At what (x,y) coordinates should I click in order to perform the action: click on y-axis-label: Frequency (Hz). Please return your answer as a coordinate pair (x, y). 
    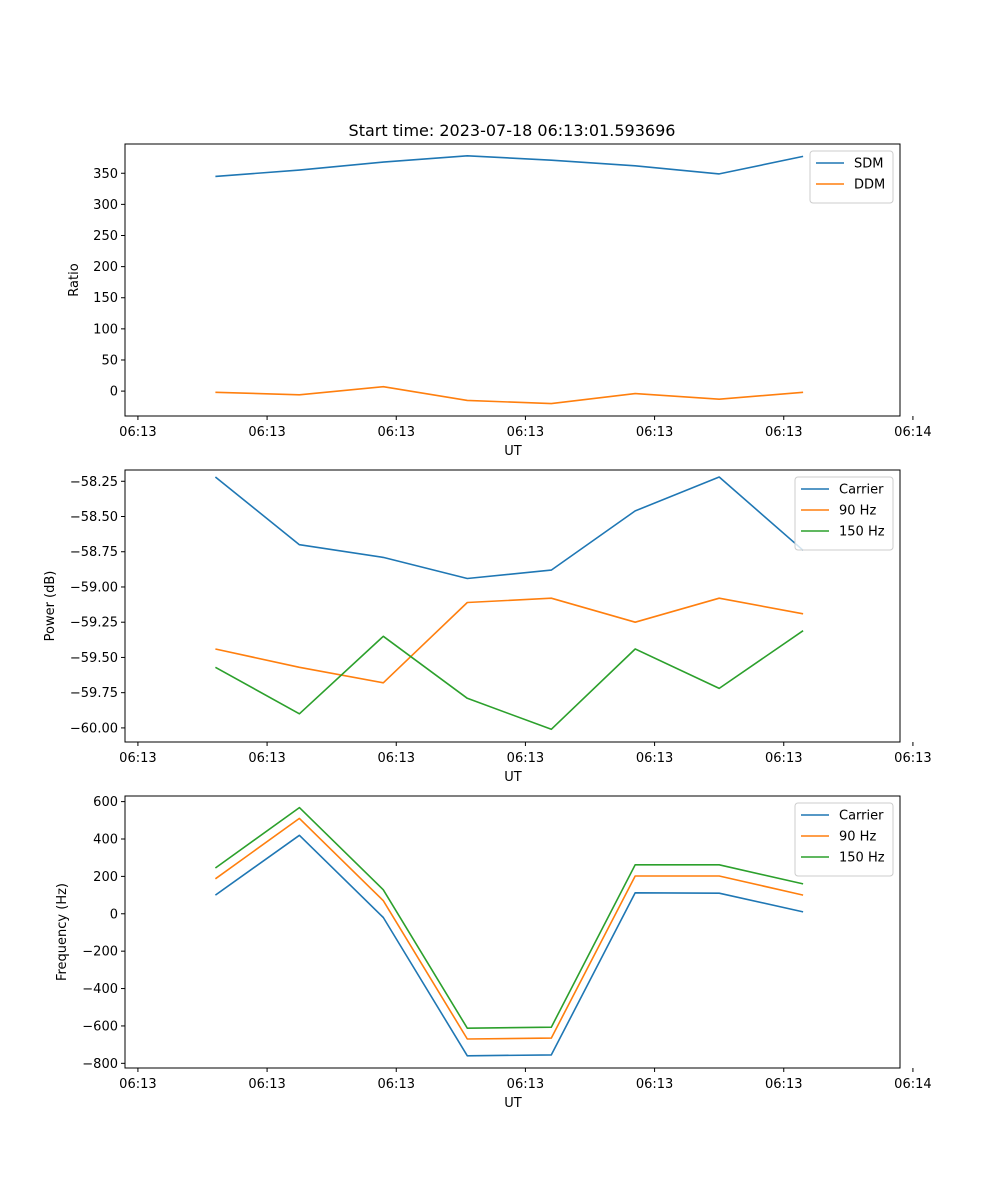
    Looking at the image, I should click on (62, 932).